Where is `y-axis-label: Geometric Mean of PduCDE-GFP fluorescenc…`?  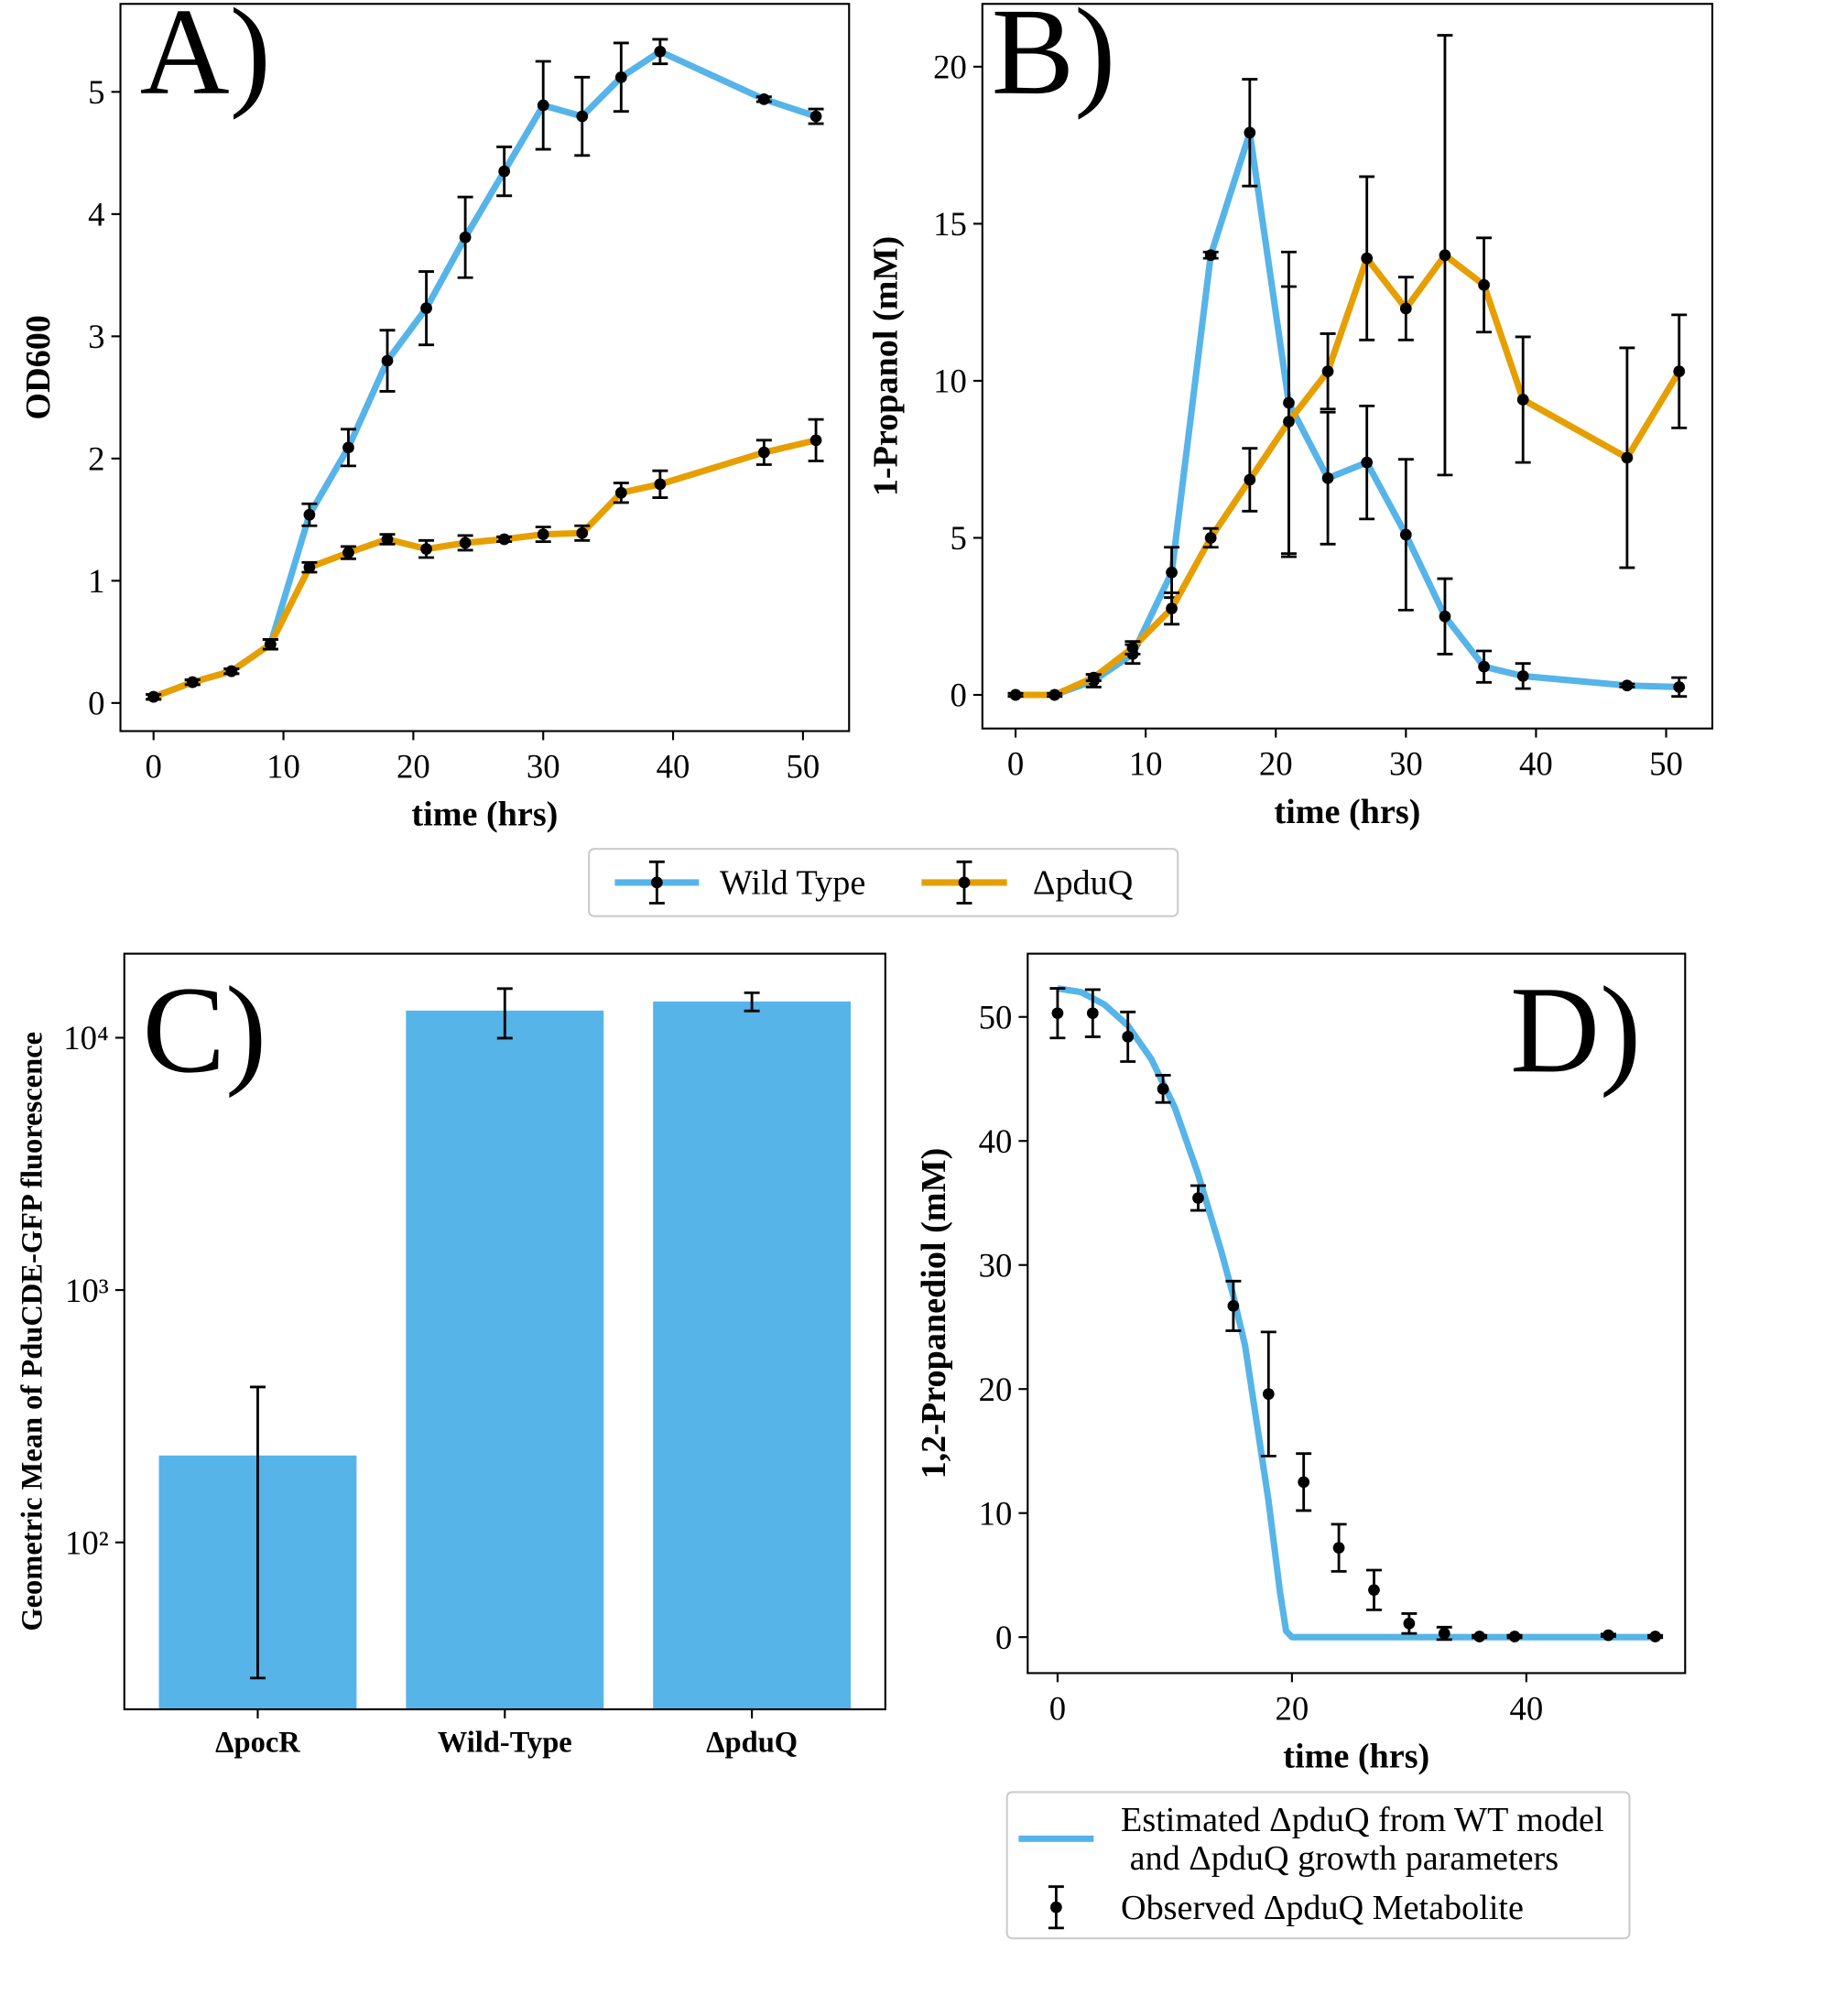
y-axis-label: Geometric Mean of PduCDE-GFP fluorescenc… is located at coordinates (32, 1331).